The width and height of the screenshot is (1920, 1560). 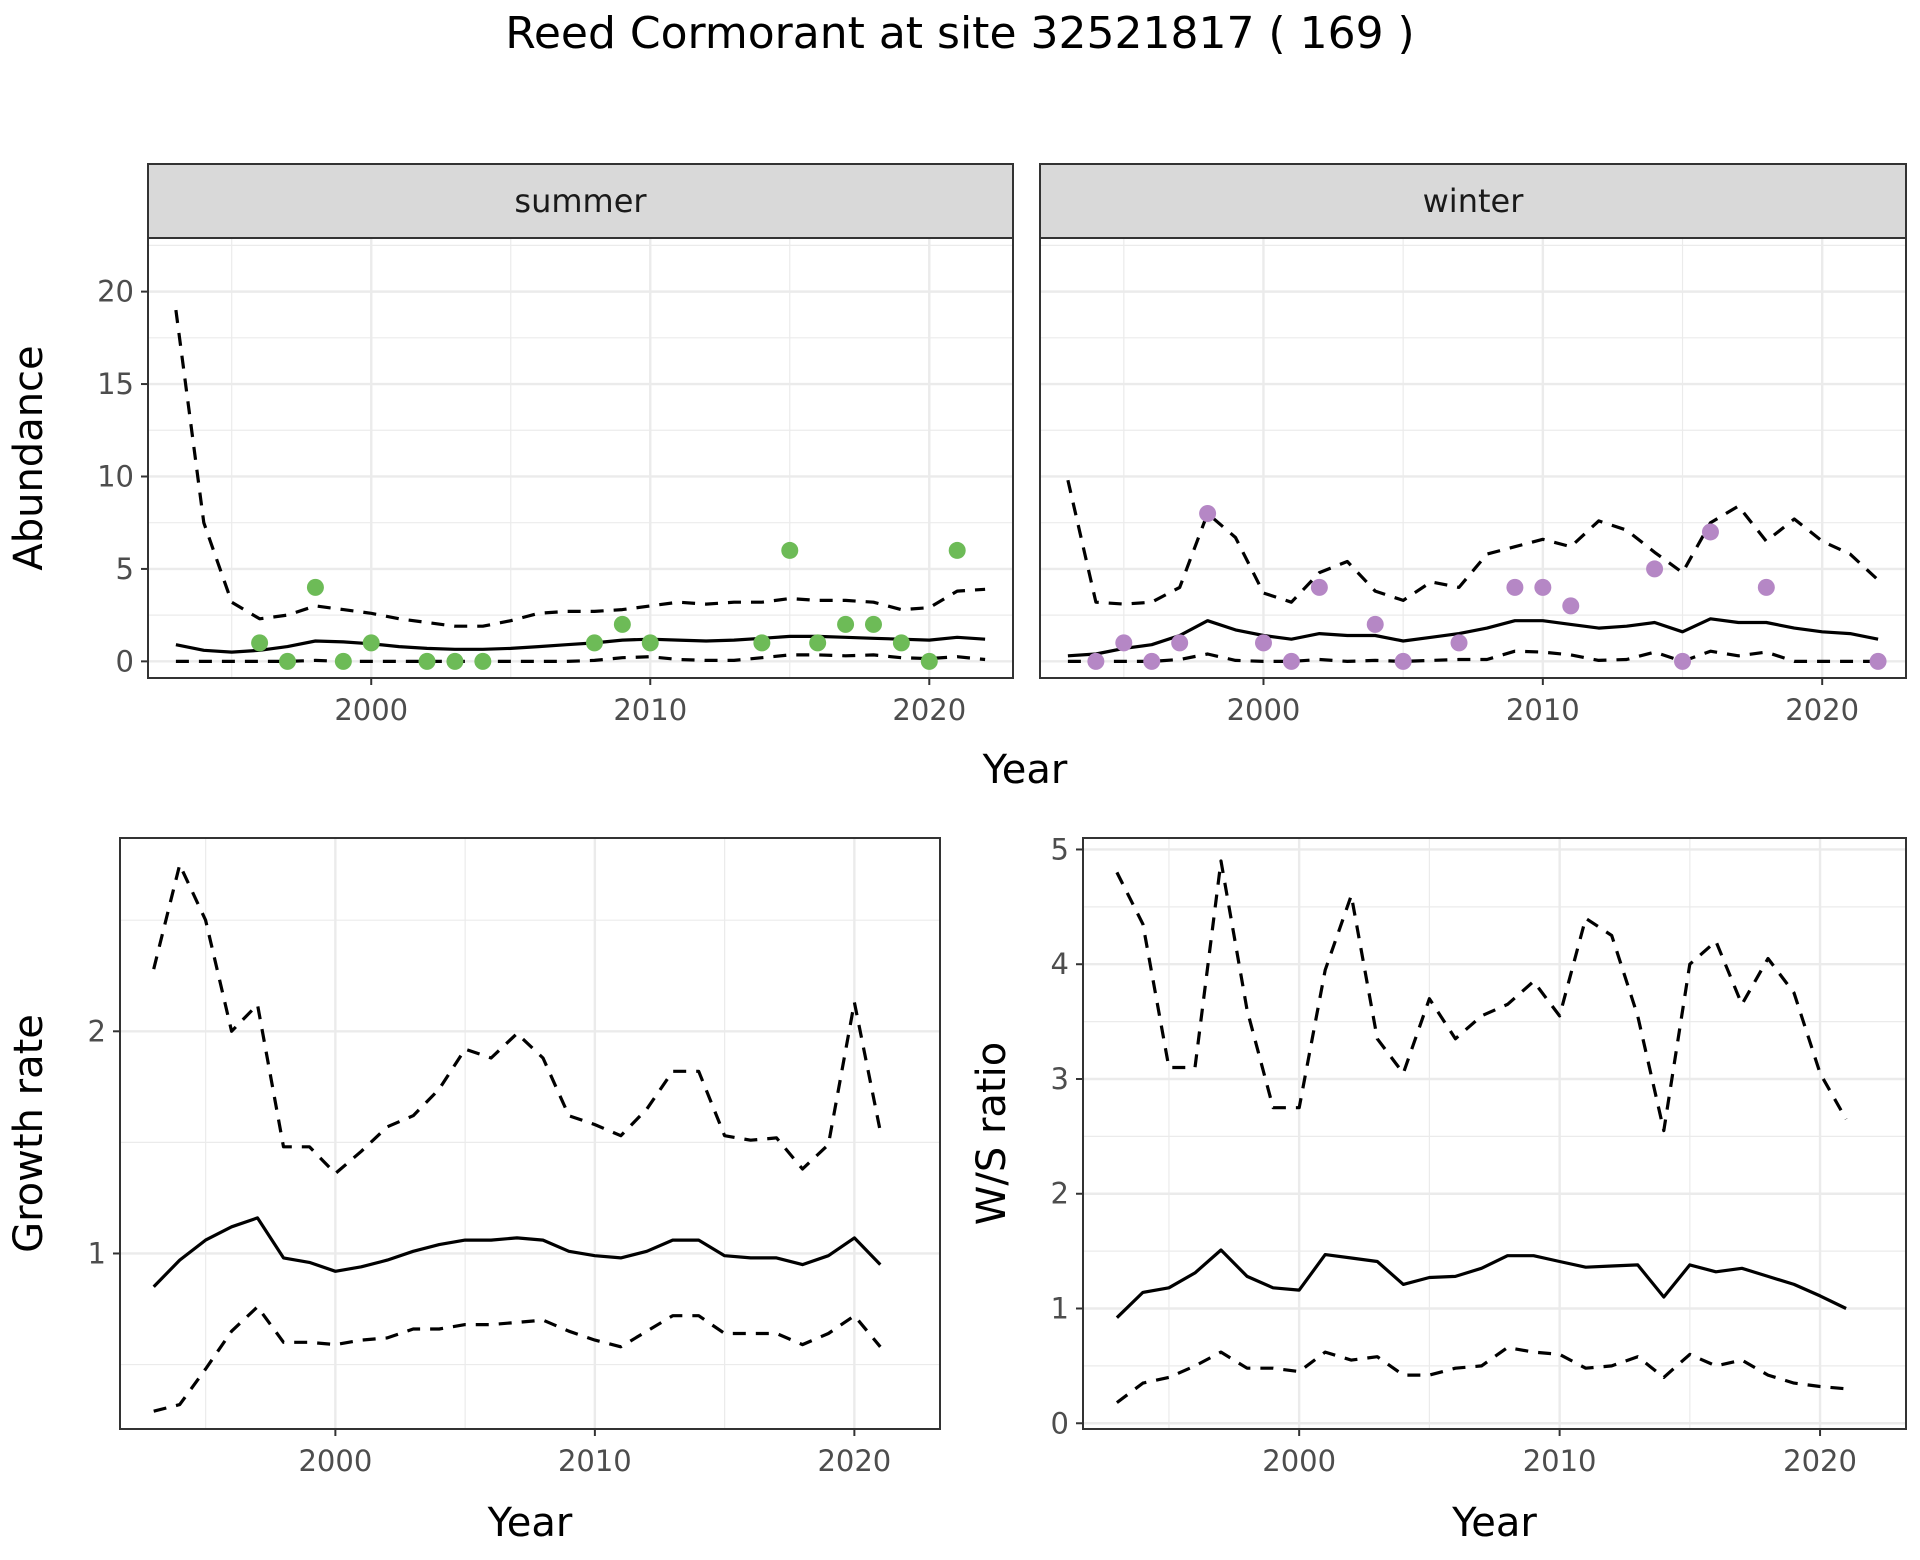 I want to click on y-tick-label: 15, so click(x=115, y=384).